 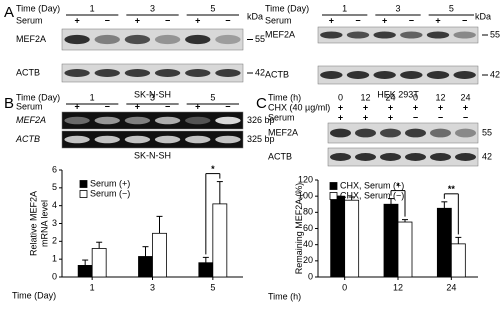 I want to click on time-value: 24, so click(x=465, y=97).